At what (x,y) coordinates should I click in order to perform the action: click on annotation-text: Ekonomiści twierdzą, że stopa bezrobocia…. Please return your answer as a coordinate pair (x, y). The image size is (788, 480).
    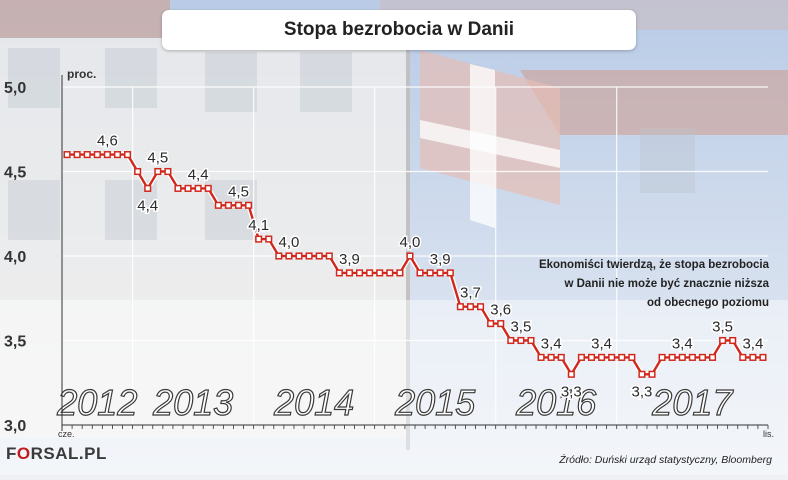
    Looking at the image, I should click on (652, 284).